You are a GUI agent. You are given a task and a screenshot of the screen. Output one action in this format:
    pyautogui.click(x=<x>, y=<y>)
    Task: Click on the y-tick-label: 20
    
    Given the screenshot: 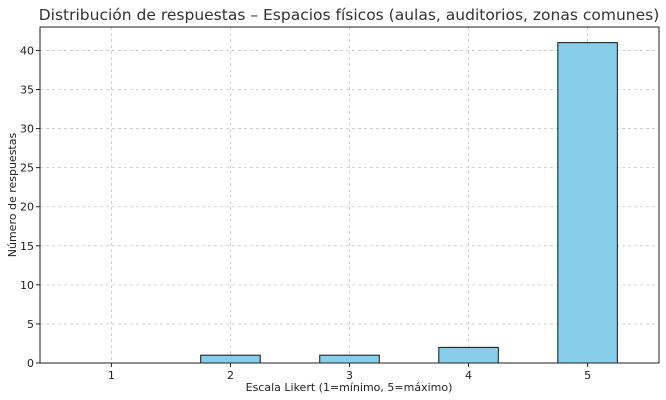 What is the action you would take?
    pyautogui.click(x=27, y=207)
    